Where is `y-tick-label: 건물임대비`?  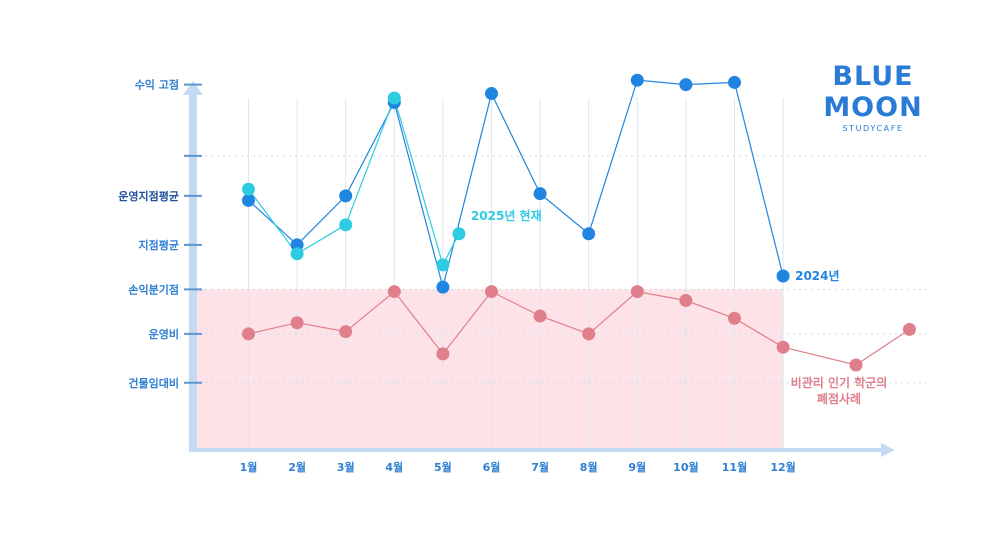
y-tick-label: 건물임대비 is located at coordinates (153, 383).